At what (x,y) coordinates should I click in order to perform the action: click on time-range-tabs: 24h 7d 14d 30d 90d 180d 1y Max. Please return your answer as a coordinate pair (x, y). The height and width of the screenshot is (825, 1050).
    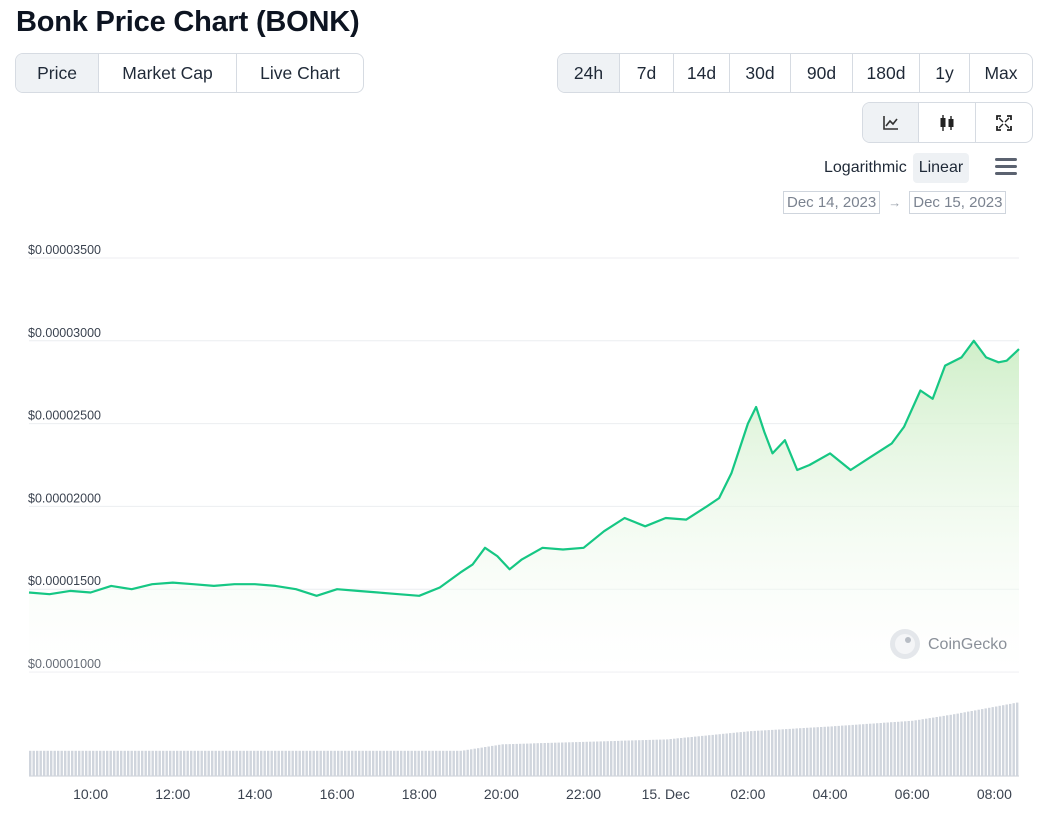
    Looking at the image, I should click on (795, 73).